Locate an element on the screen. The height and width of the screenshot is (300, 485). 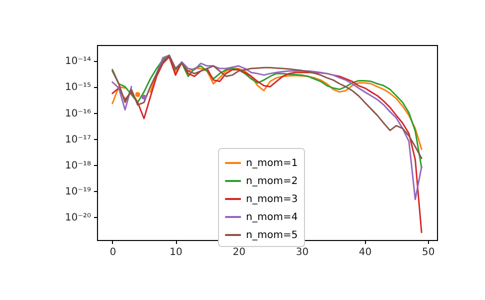
legend-label: n_mom=2 is located at coordinates (272, 181).